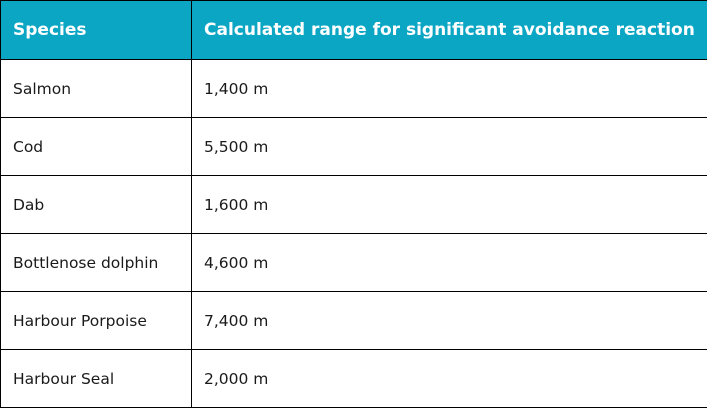  I want to click on range-cell: 5,500 m, so click(449, 146).